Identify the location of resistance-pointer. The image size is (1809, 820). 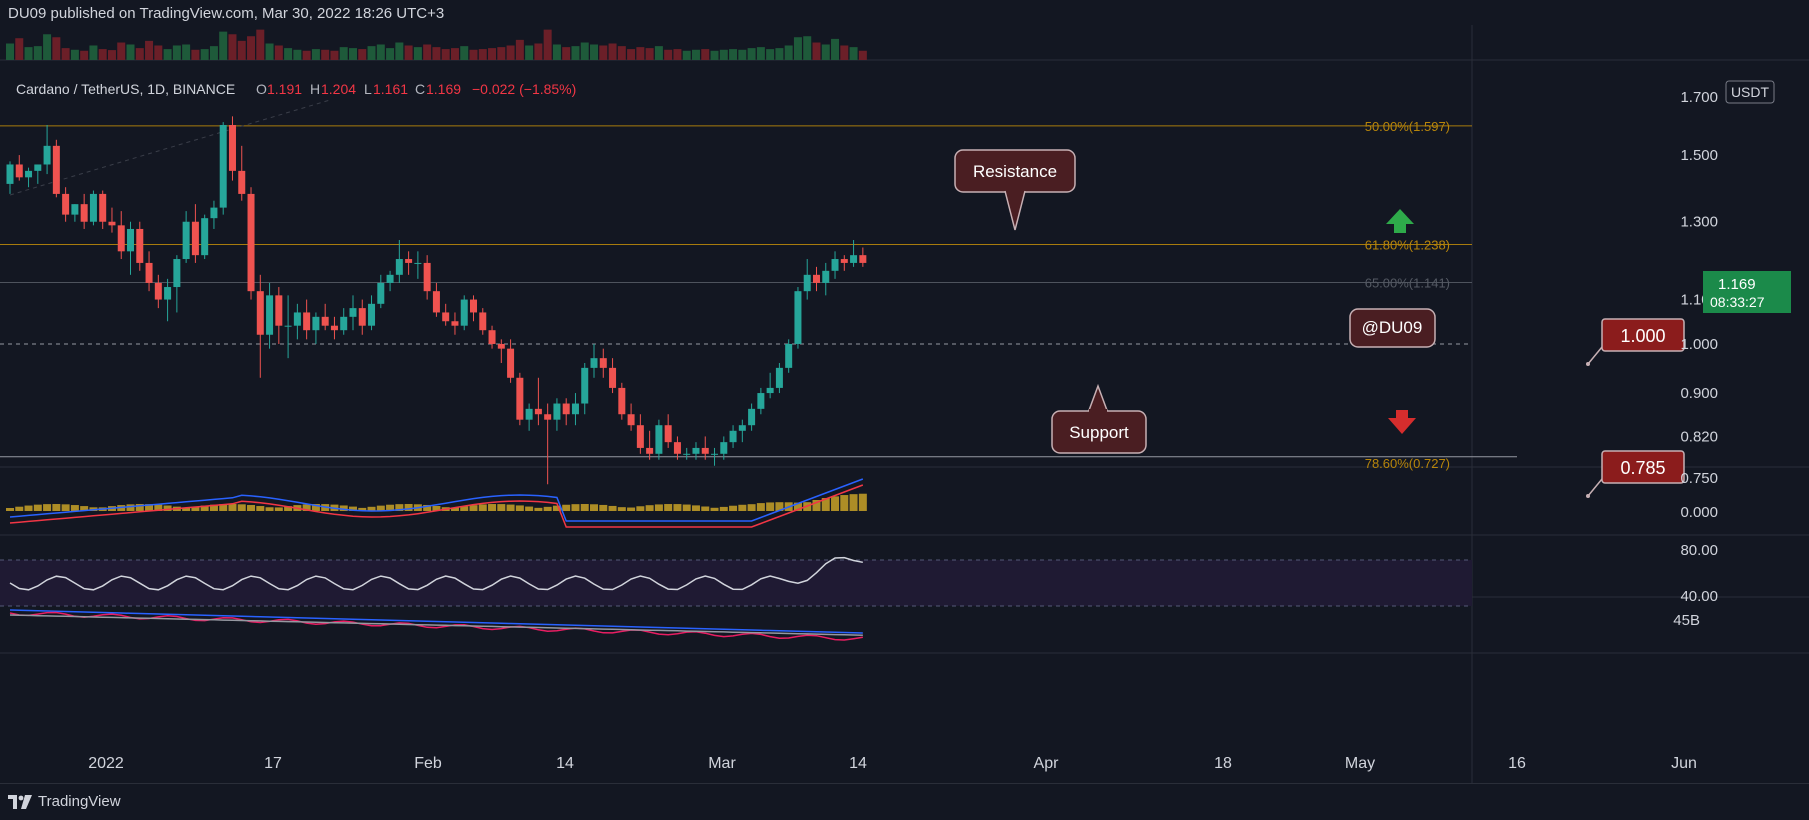
(1015, 210).